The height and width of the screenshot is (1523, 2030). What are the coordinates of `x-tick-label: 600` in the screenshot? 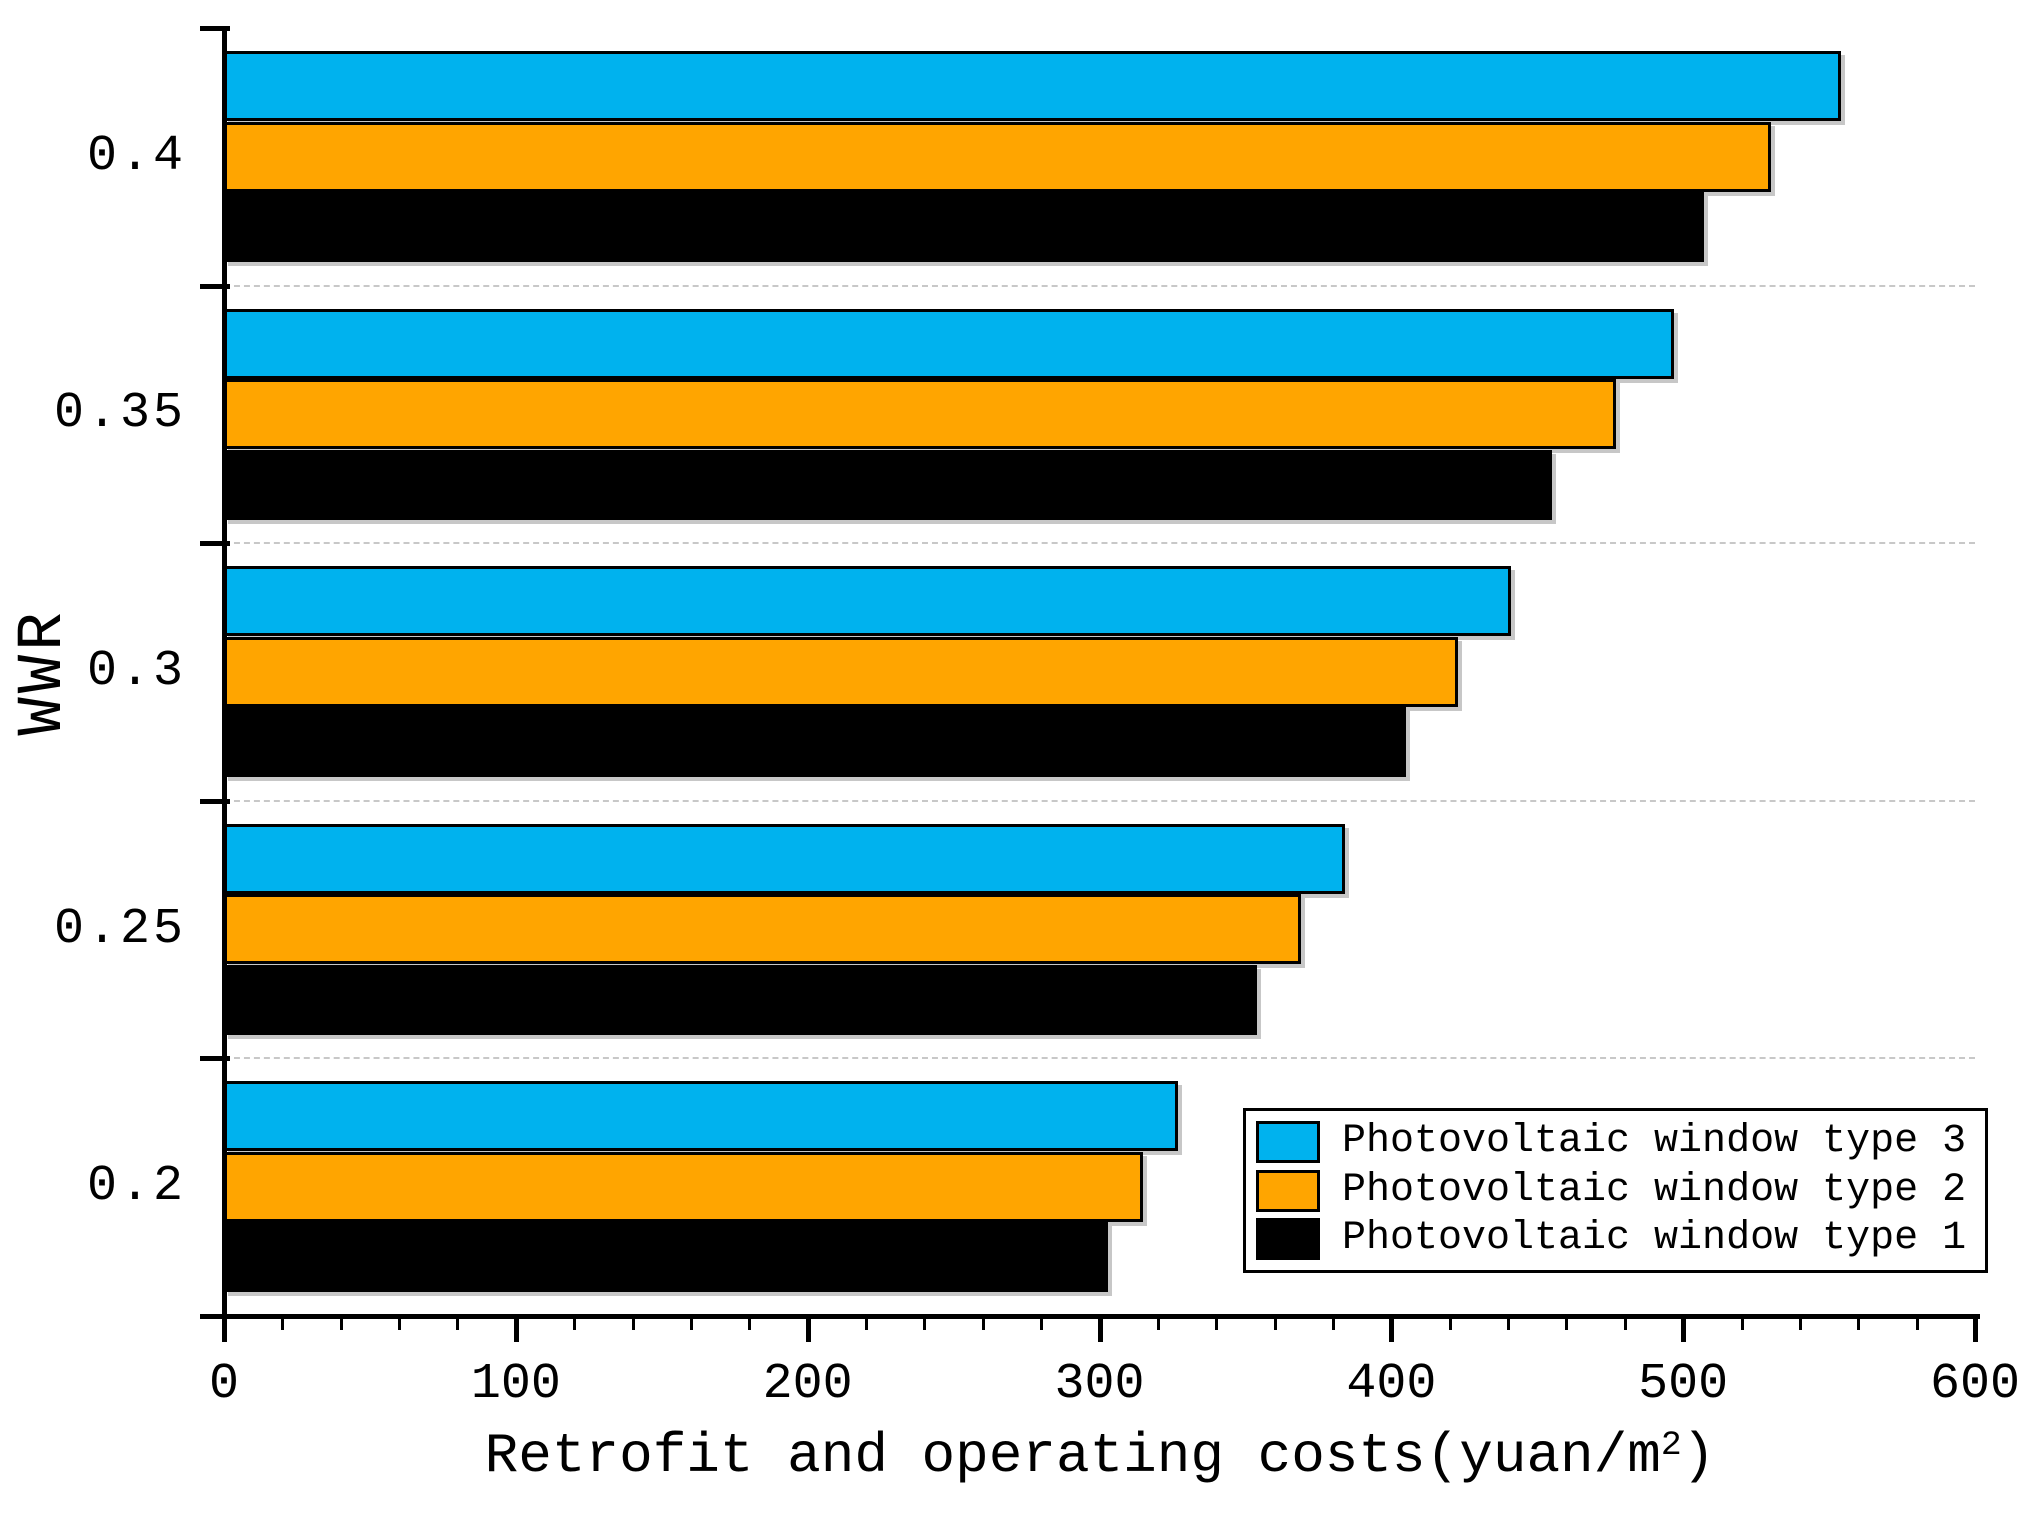 It's located at (1975, 1384).